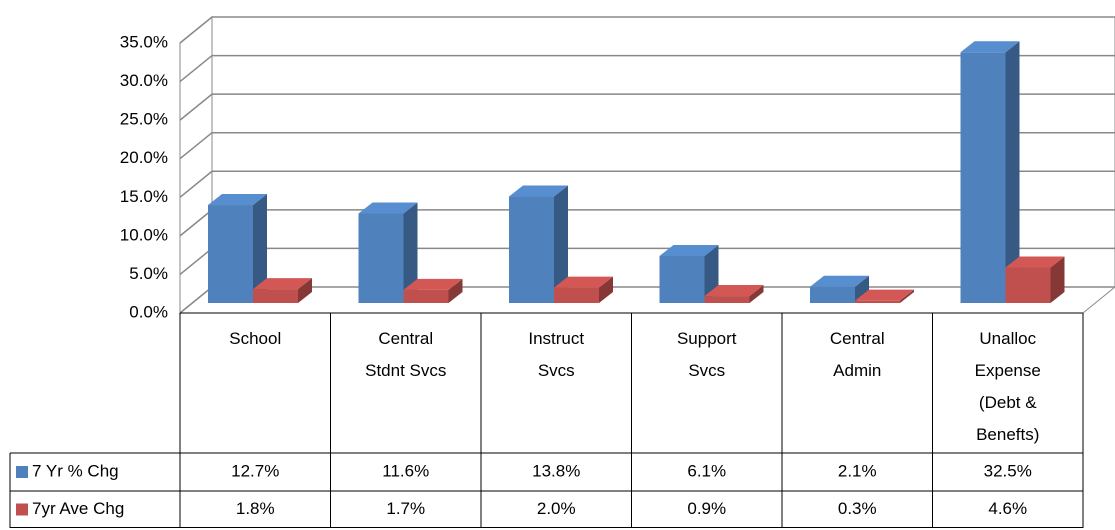 The image size is (1115, 530). What do you see at coordinates (556, 470) in the screenshot?
I see `table-value: 13.8%` at bounding box center [556, 470].